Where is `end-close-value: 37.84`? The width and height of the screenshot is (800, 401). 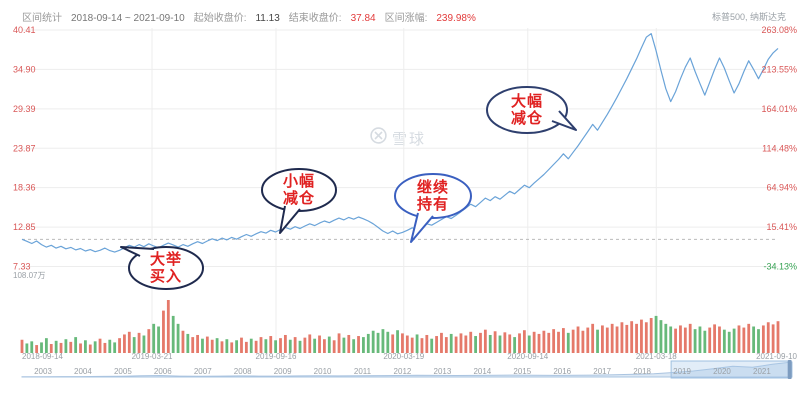 end-close-value: 37.84 is located at coordinates (363, 18).